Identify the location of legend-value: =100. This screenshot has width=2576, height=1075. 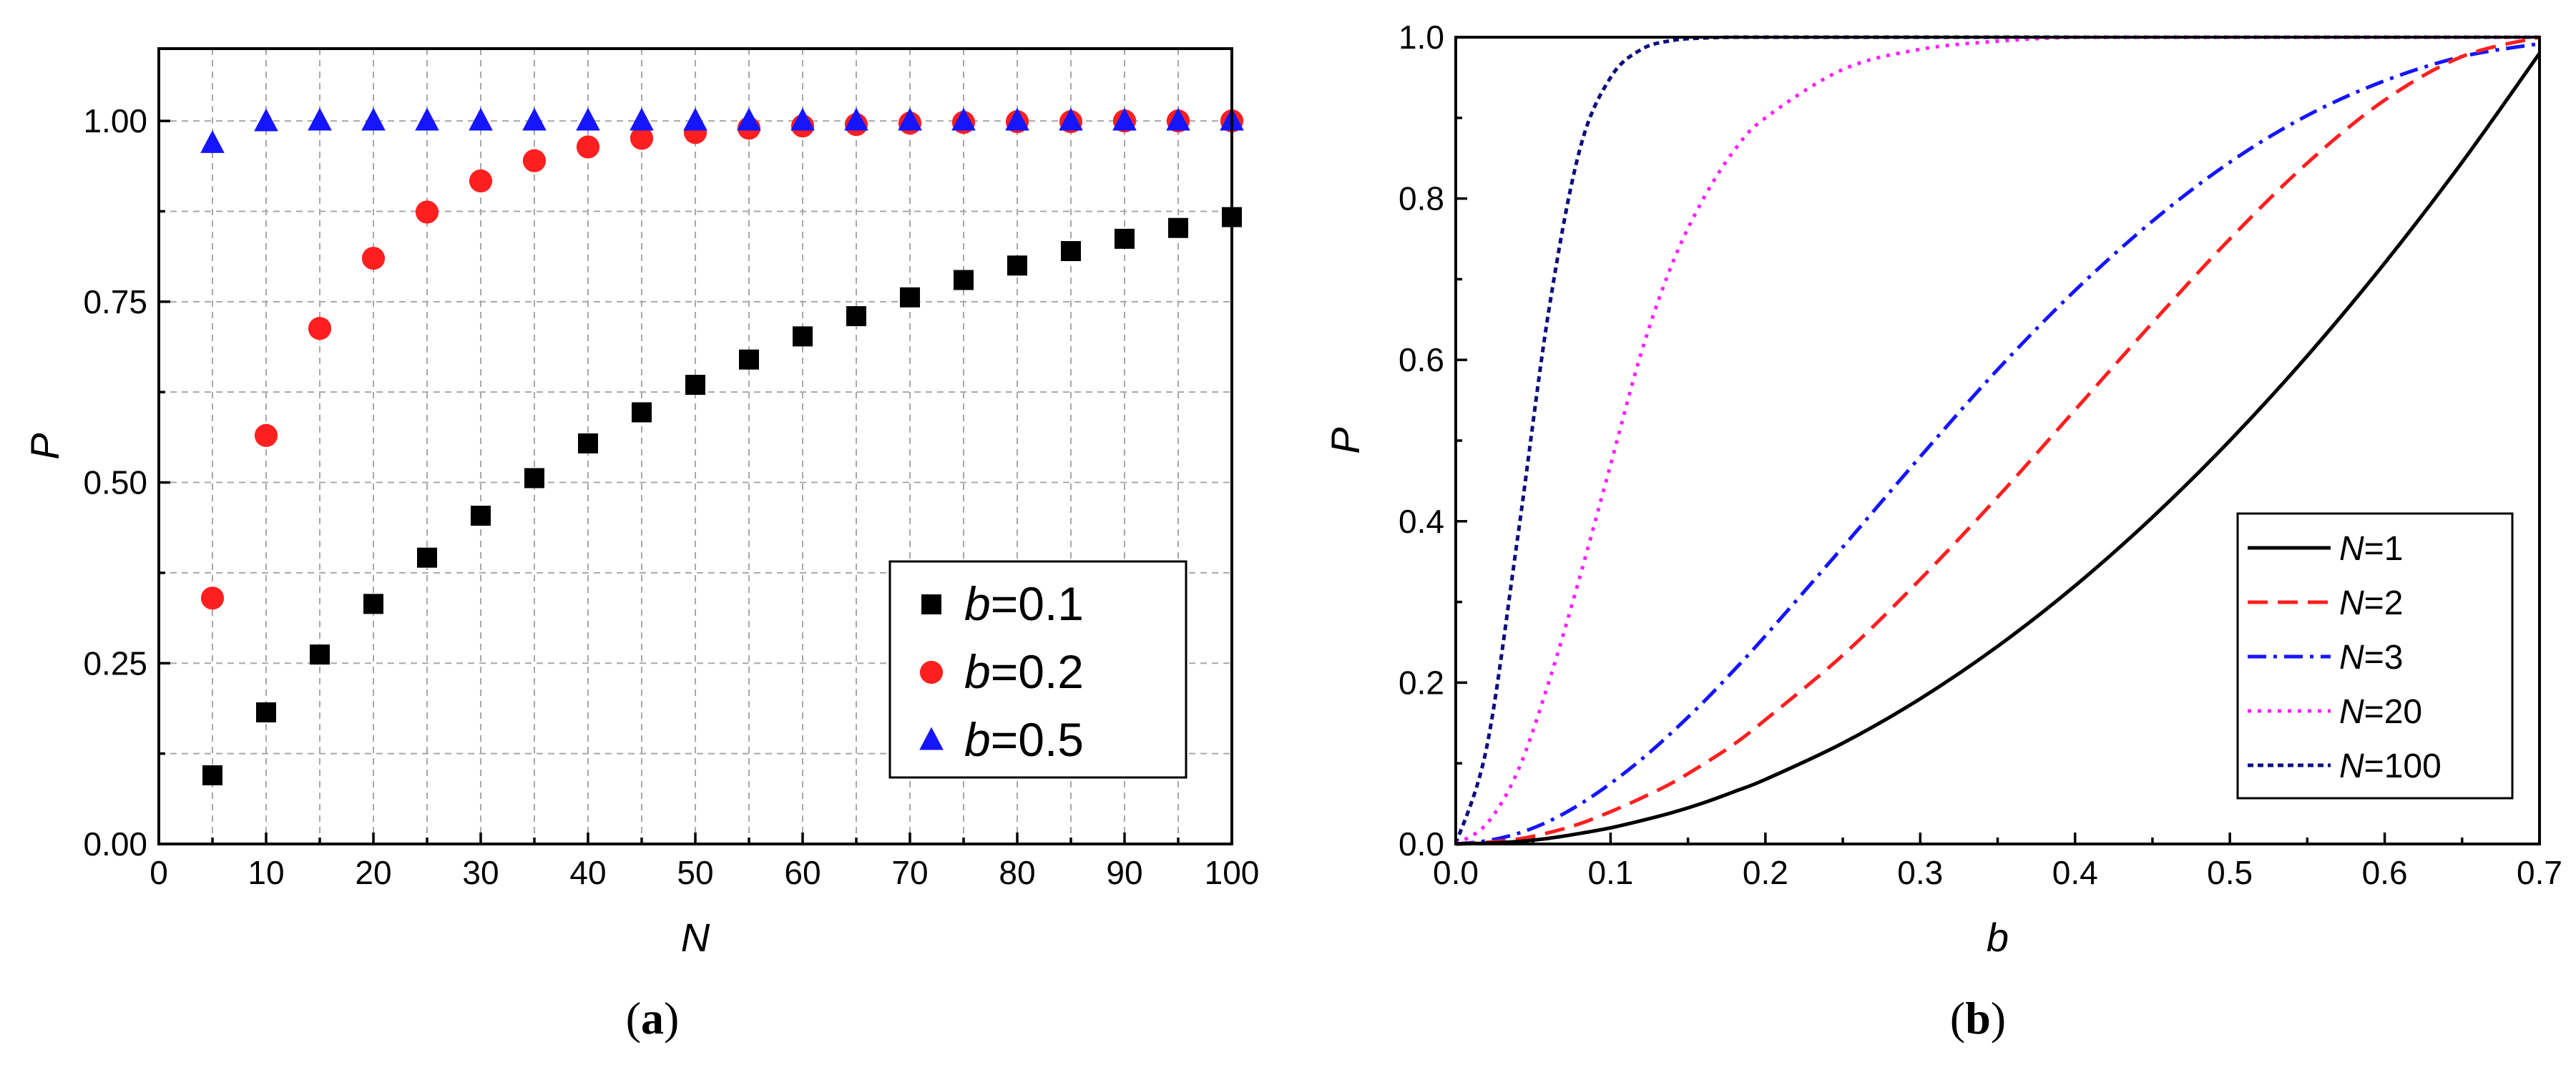
(2403, 766).